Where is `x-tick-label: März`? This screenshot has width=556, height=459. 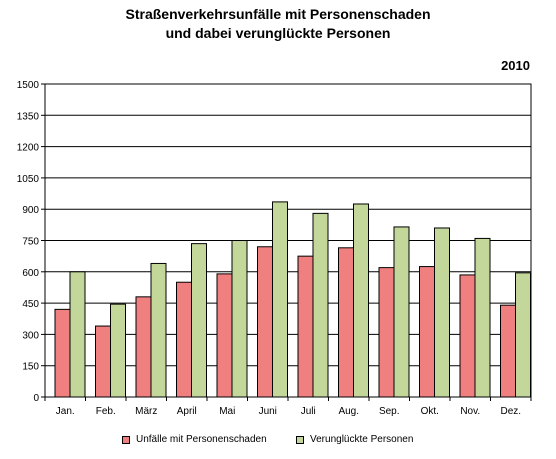 x-tick-label: März is located at coordinates (146, 411).